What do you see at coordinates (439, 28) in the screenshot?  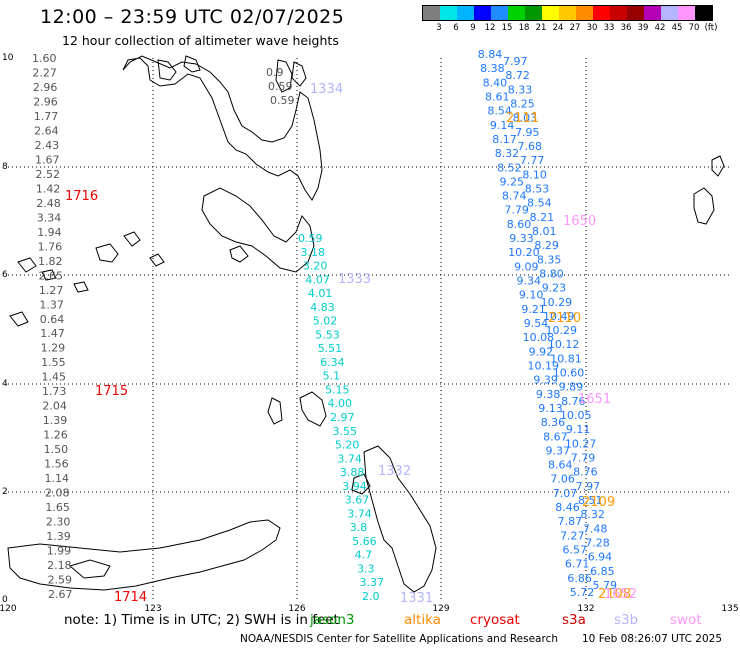 I see `legend-label: 3` at bounding box center [439, 28].